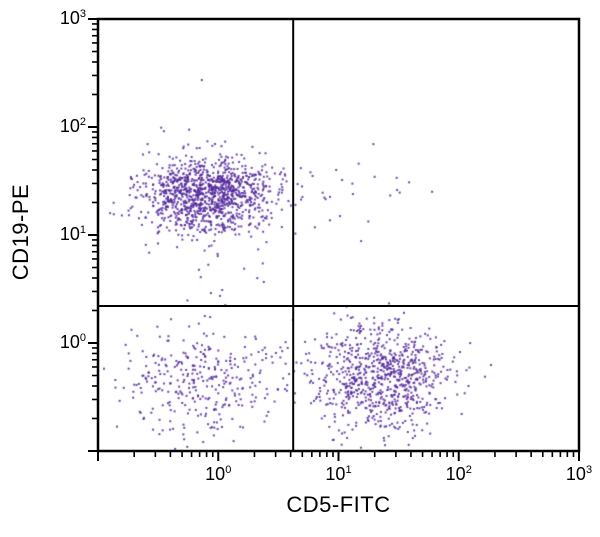  What do you see at coordinates (338, 474) in the screenshot?
I see `x-tick-label: 101` at bounding box center [338, 474].